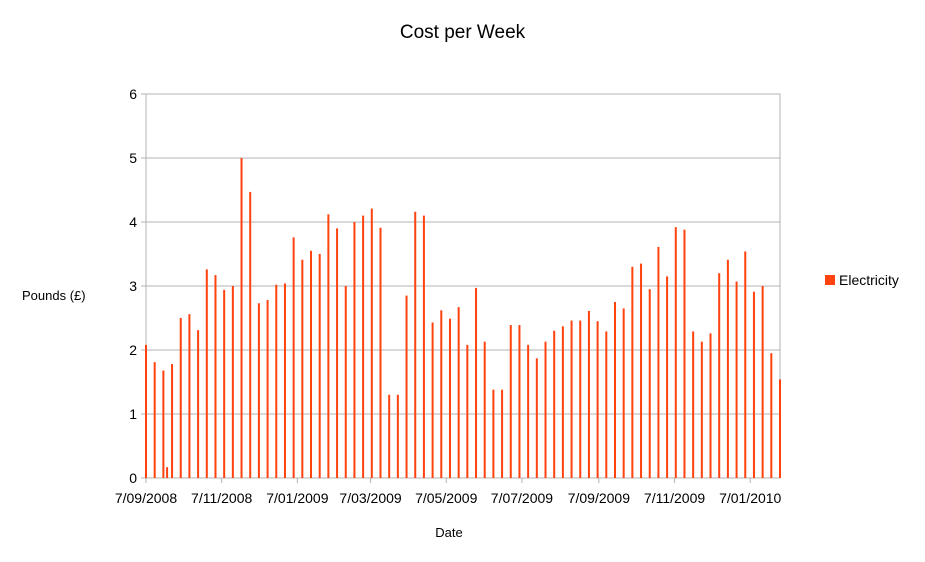  What do you see at coordinates (869, 280) in the screenshot?
I see `legend-label: Electricity` at bounding box center [869, 280].